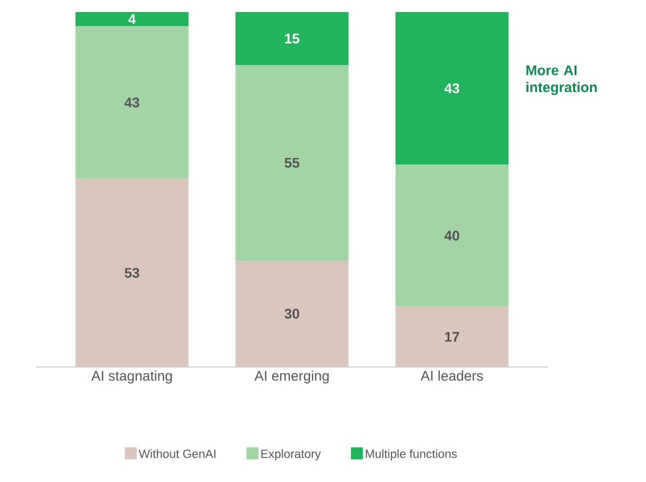  Describe the element at coordinates (451, 375) in the screenshot. I see `x-tick-label: AI leaders` at that location.